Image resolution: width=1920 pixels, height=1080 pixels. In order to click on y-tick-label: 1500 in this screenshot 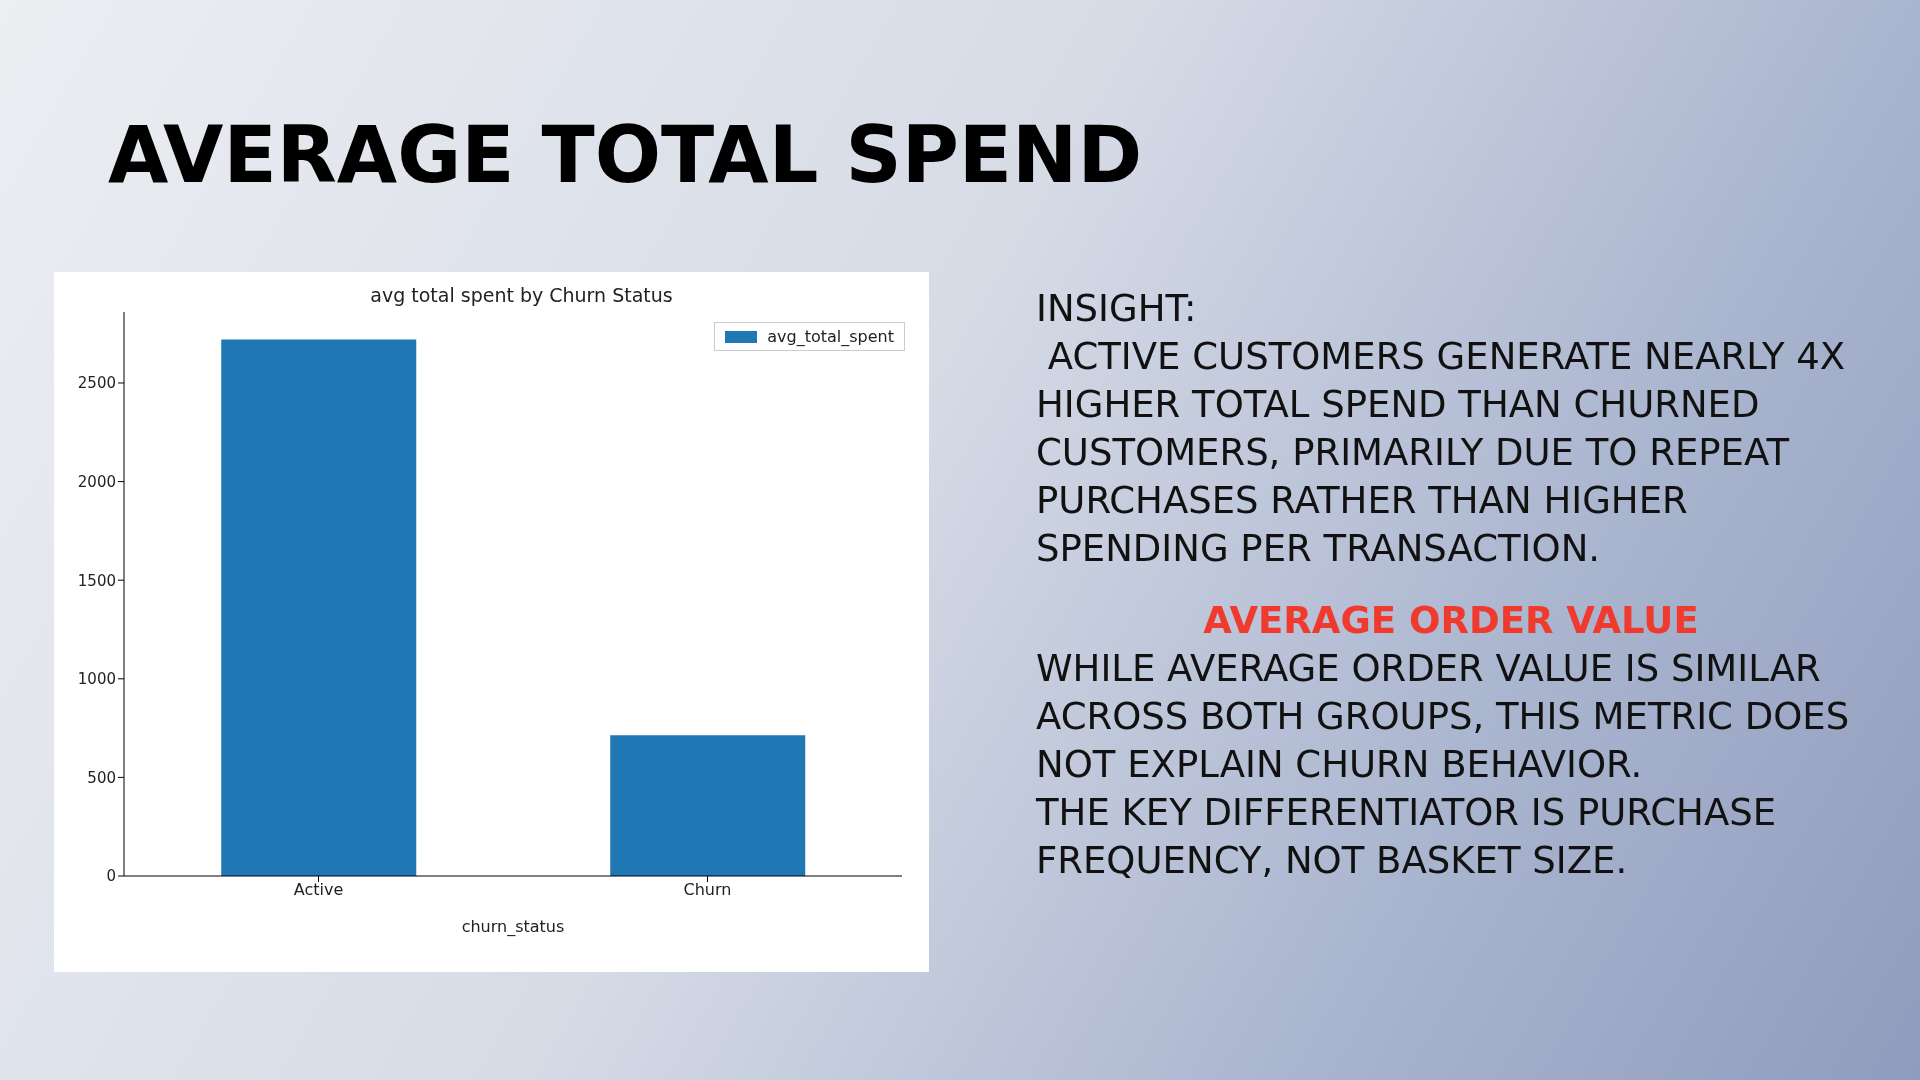, I will do `click(96, 580)`.